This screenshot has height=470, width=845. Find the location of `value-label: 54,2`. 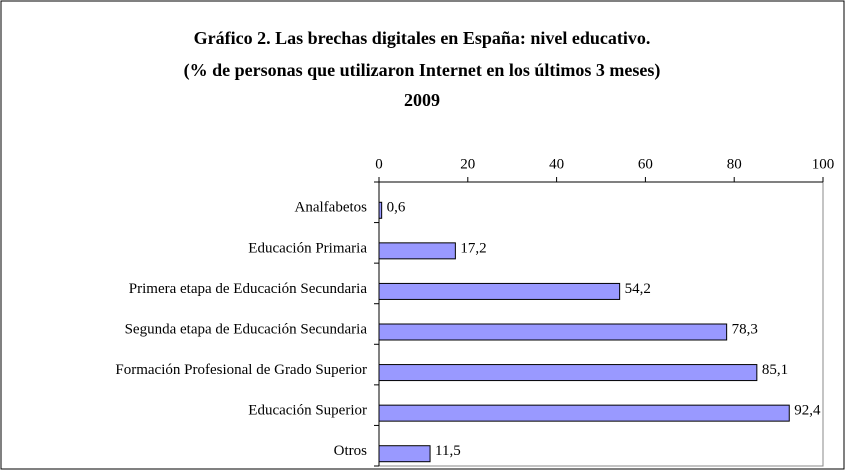

value-label: 54,2 is located at coordinates (638, 289).